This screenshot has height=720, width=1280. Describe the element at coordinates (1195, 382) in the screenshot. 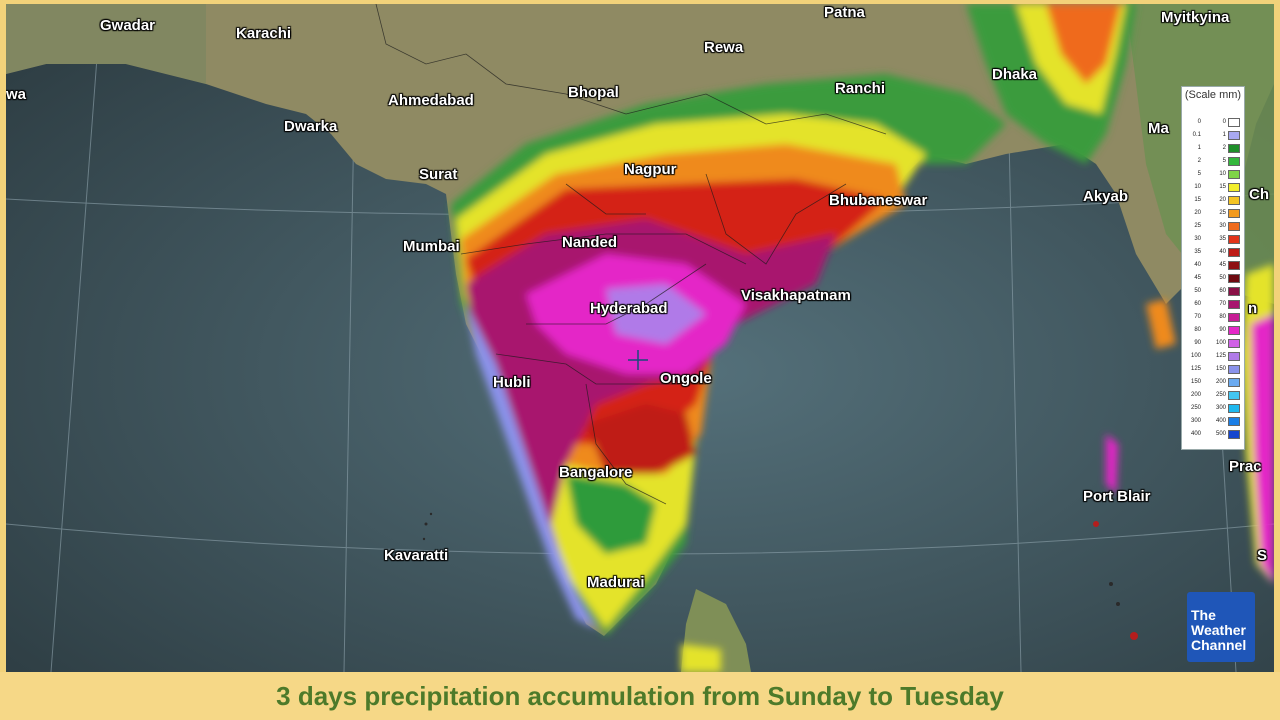

I see `legend-row-low: 150` at that location.